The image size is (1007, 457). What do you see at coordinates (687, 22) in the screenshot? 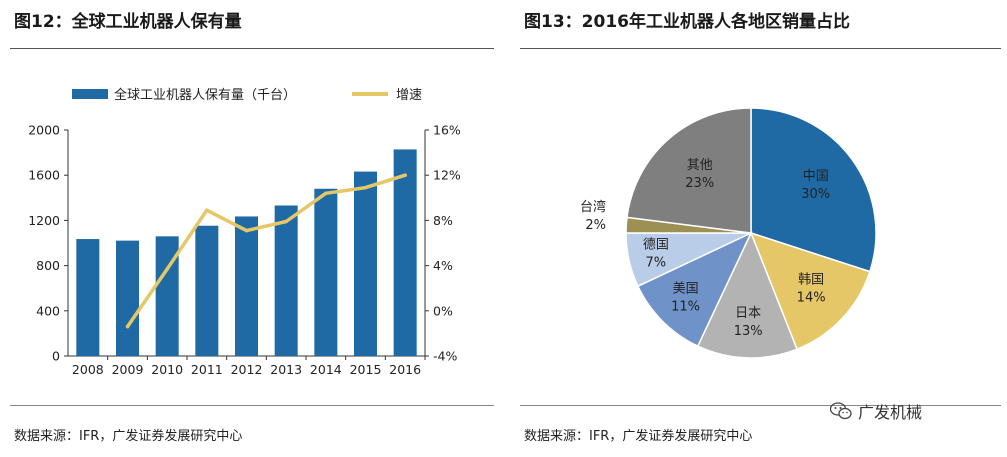
I see `figure-13-title: 图13：2016年工业机器人各地区销量占比` at bounding box center [687, 22].